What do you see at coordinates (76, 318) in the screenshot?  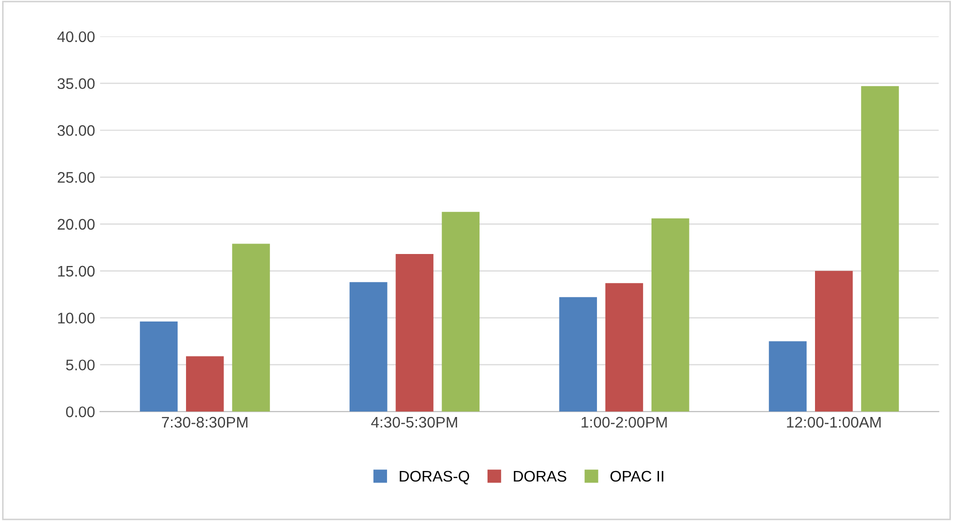 I see `y-tick-label: 10.00` at bounding box center [76, 318].